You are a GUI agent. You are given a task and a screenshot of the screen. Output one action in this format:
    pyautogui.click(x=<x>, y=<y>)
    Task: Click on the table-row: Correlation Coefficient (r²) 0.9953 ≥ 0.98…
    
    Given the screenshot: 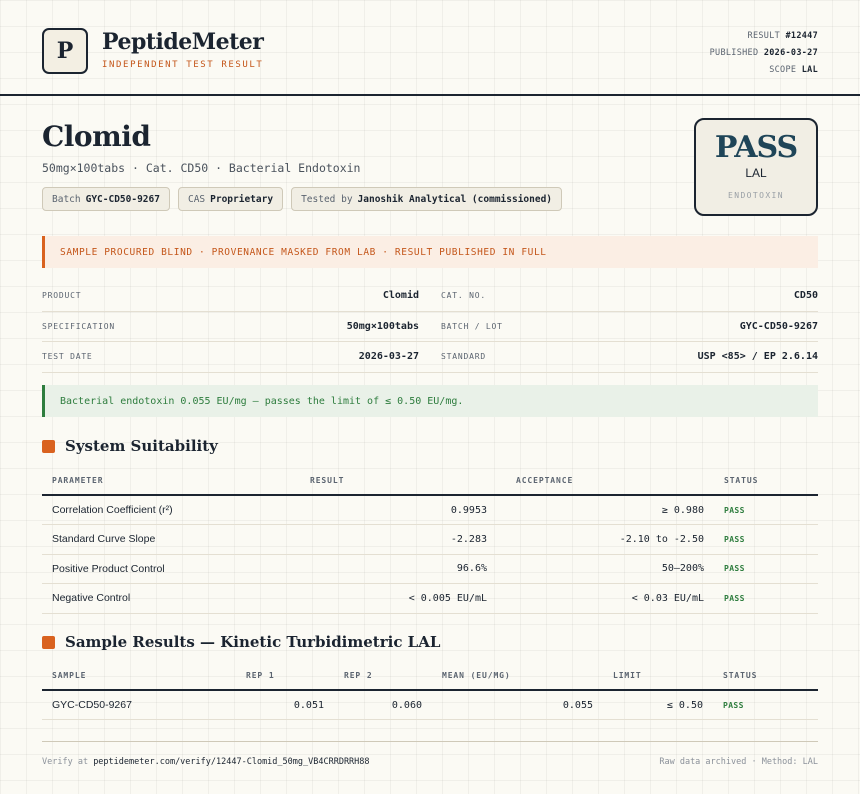 What is the action you would take?
    pyautogui.click(x=430, y=510)
    